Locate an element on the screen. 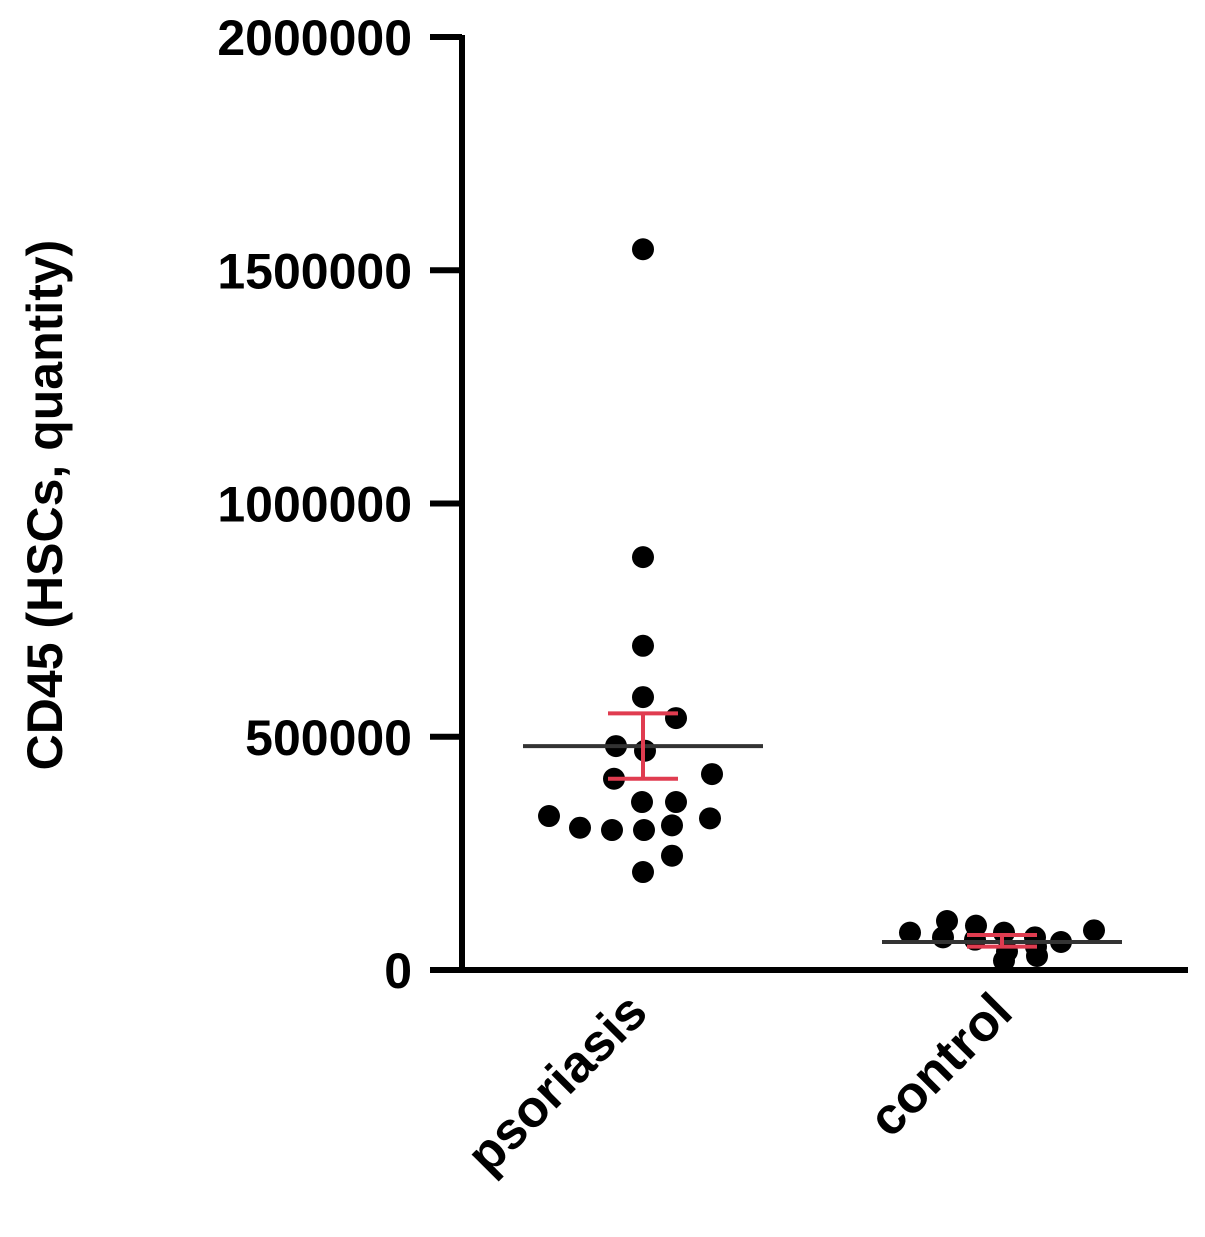  category-label-control: control is located at coordinates (941, 1065).